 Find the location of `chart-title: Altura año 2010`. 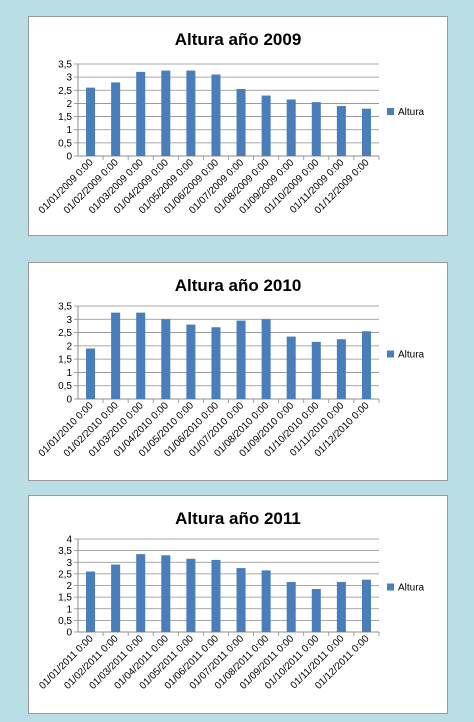

chart-title: Altura año 2010 is located at coordinates (238, 285).